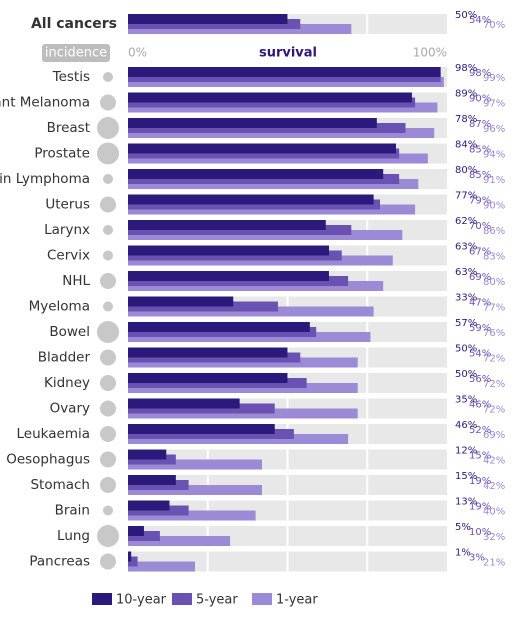  I want to click on value-label: 33%, so click(466, 298).